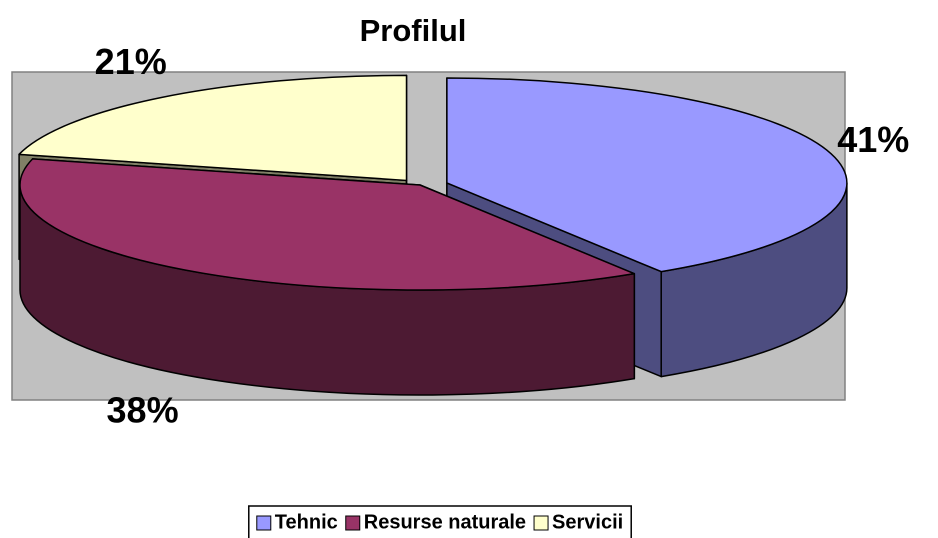 Image resolution: width=938 pixels, height=538 pixels. What do you see at coordinates (873, 139) in the screenshot?
I see `data-label: 41%` at bounding box center [873, 139].